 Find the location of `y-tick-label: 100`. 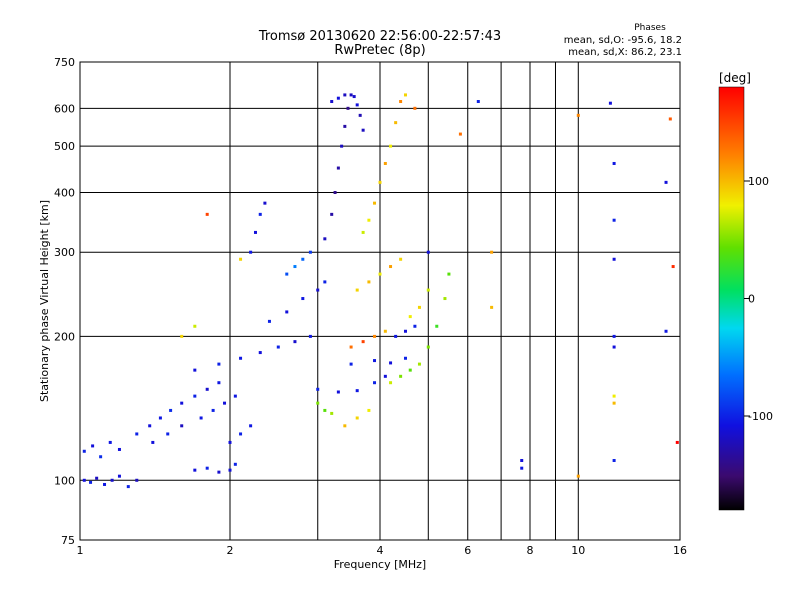

y-tick-label: 100 is located at coordinates (64, 480).